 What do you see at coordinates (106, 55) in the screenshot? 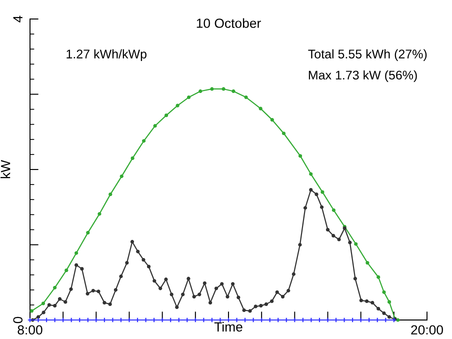
I see `annotation: 1.27 kWh/kWp` at bounding box center [106, 55].